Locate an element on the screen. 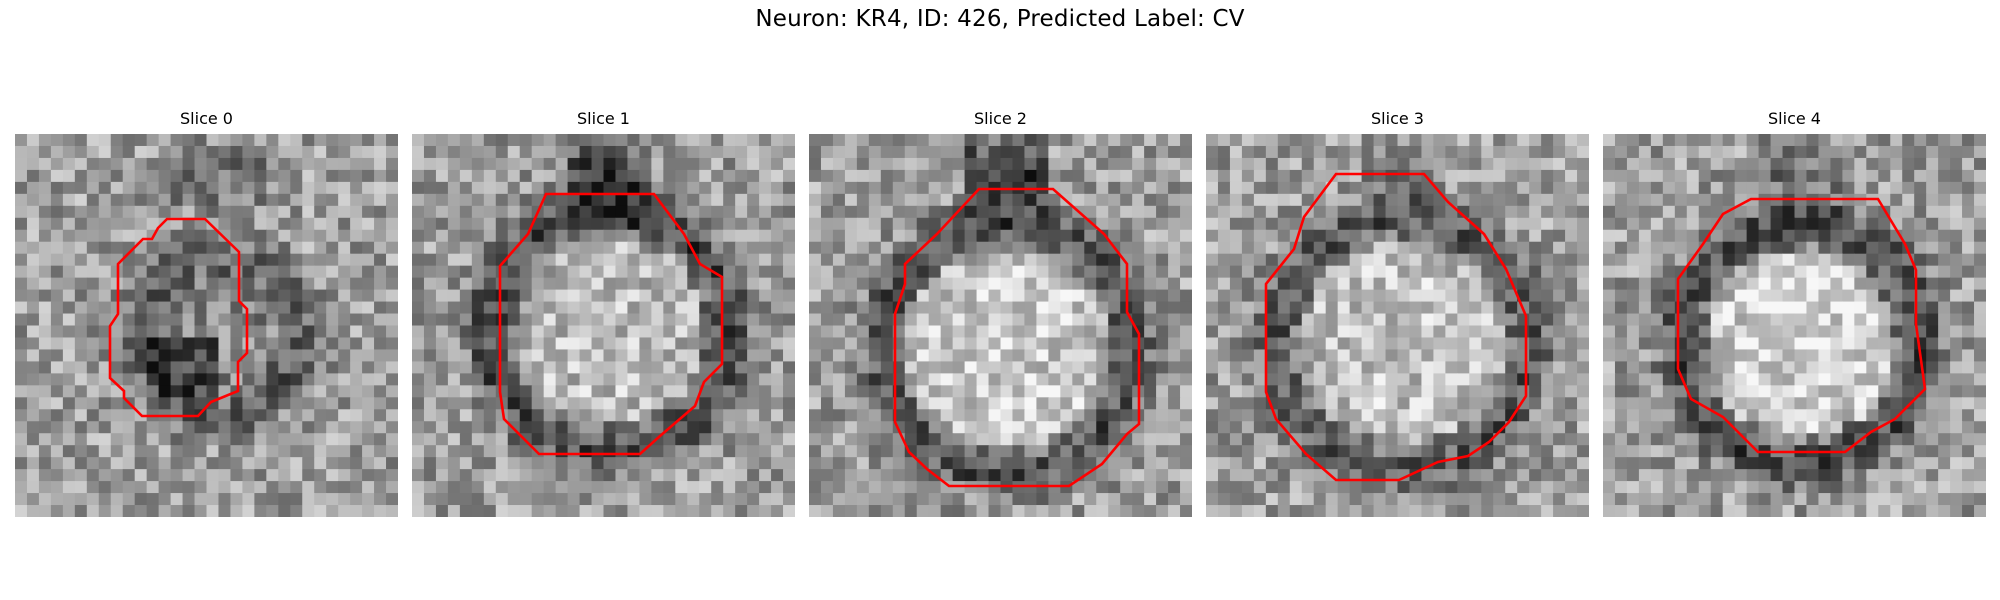 The width and height of the screenshot is (2000, 600). slice-title-0: Slice 0 is located at coordinates (206, 118).